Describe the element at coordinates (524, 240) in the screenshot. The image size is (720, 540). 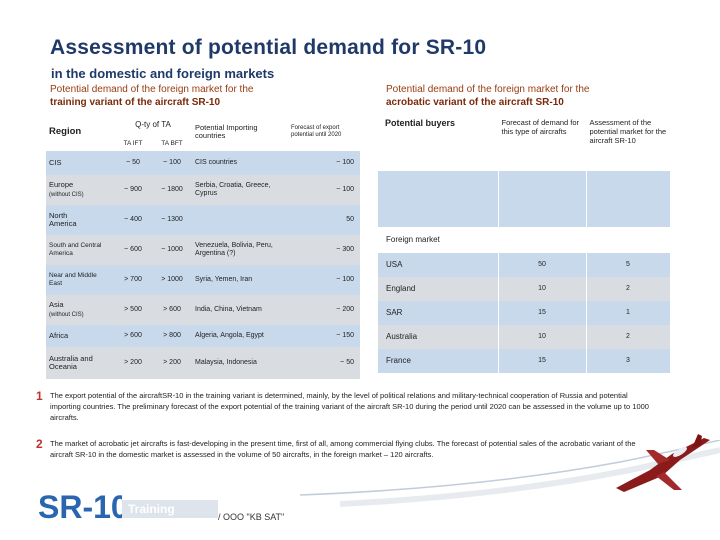
I see `foreign-market-label: Foreign market` at that location.